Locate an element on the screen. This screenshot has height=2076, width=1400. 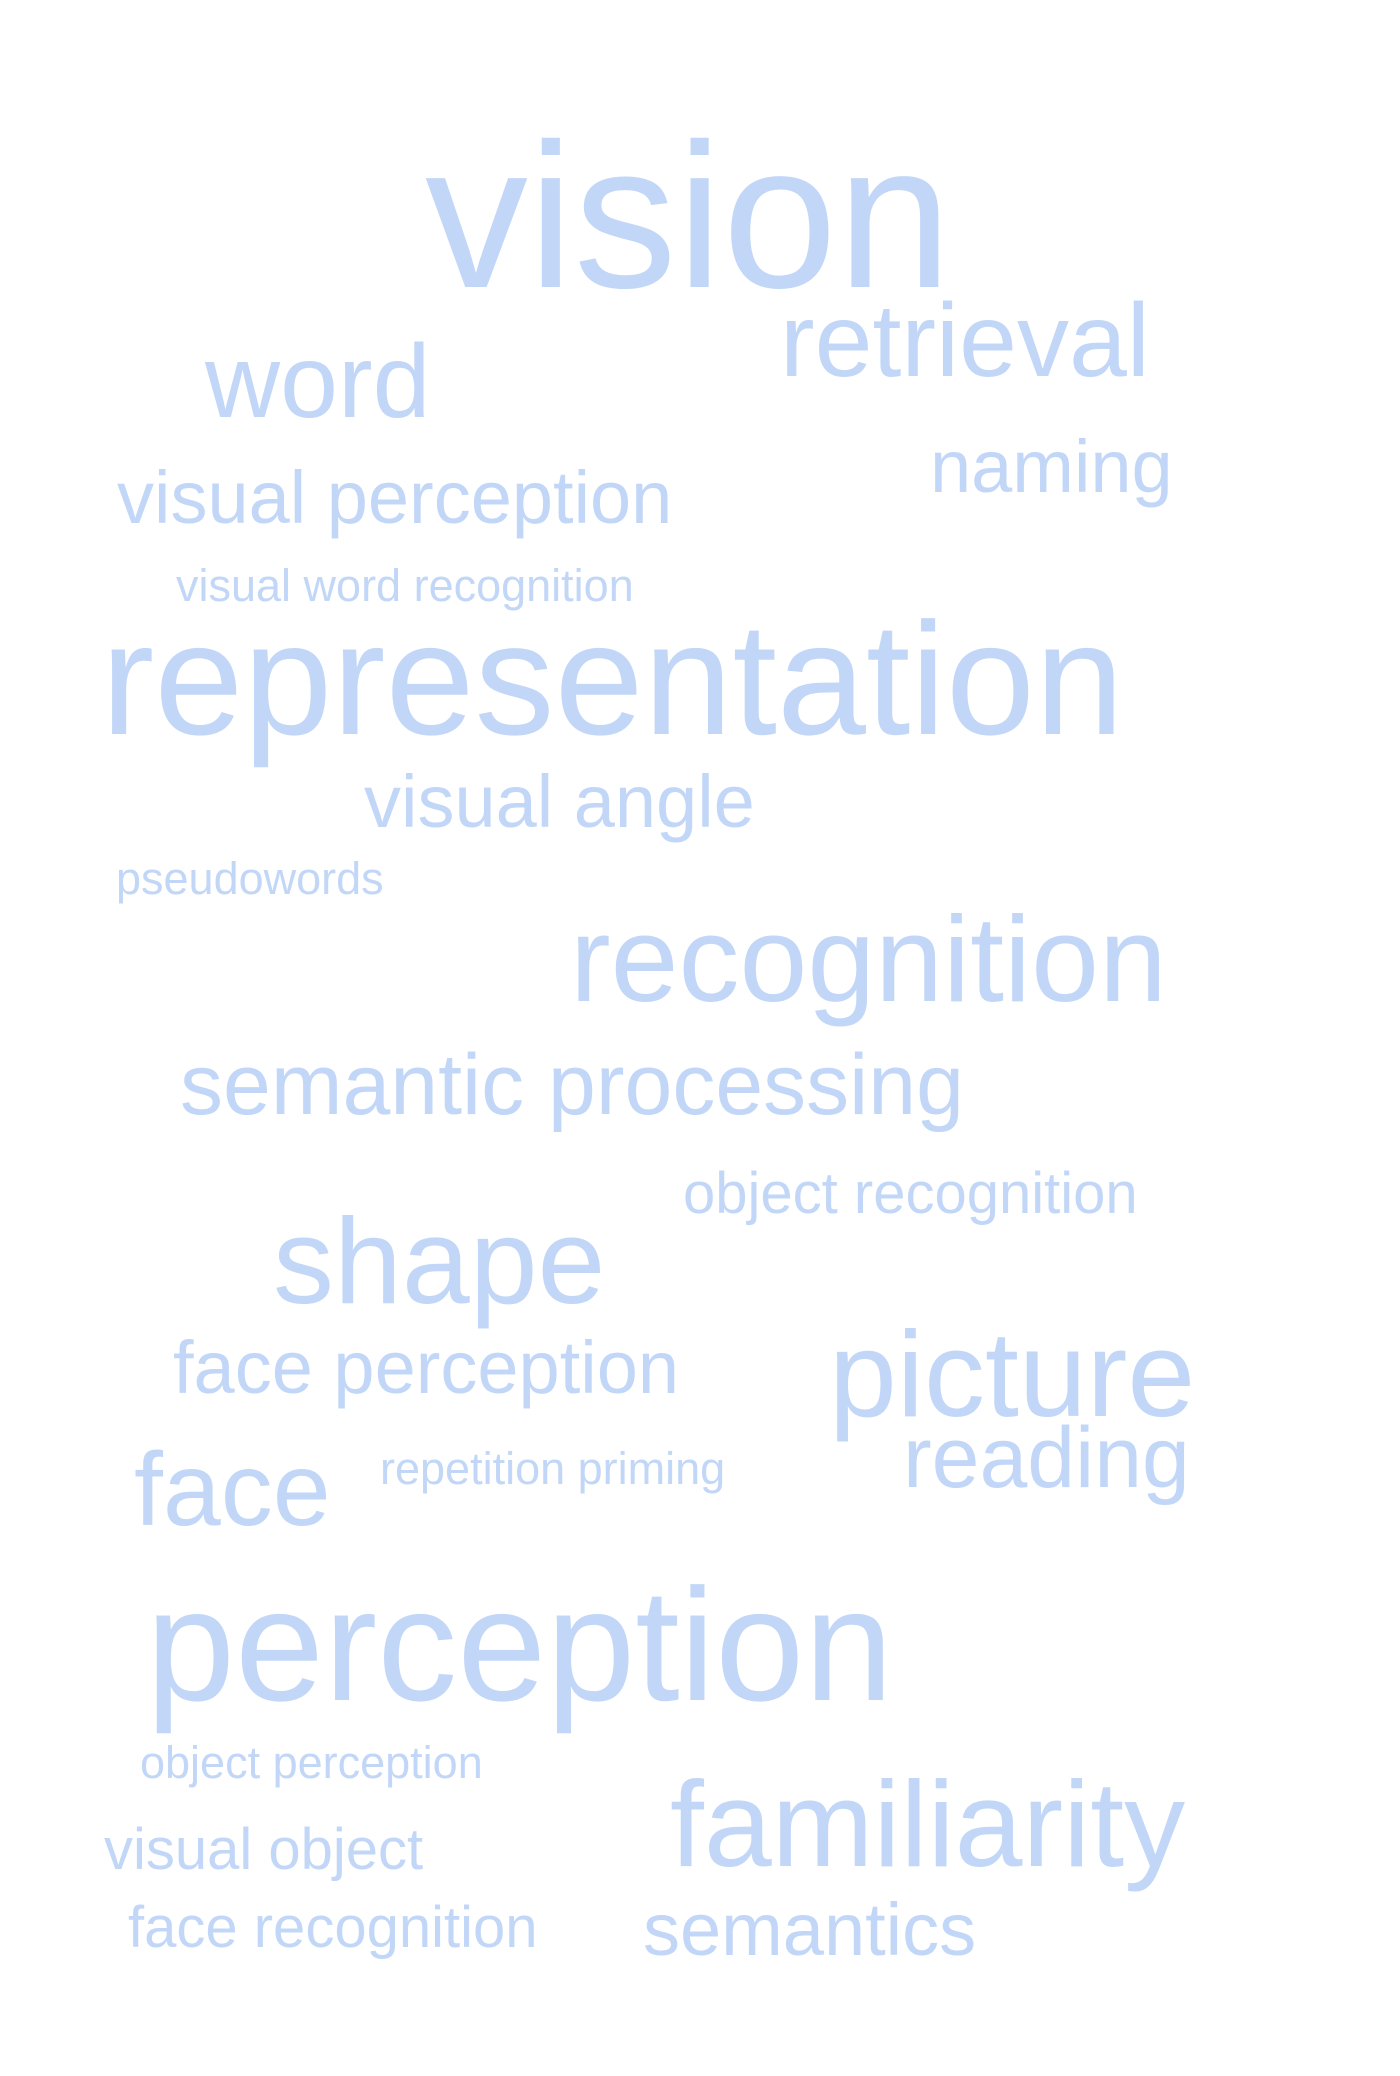
word-object-recognition: object recognition is located at coordinates (910, 1193).